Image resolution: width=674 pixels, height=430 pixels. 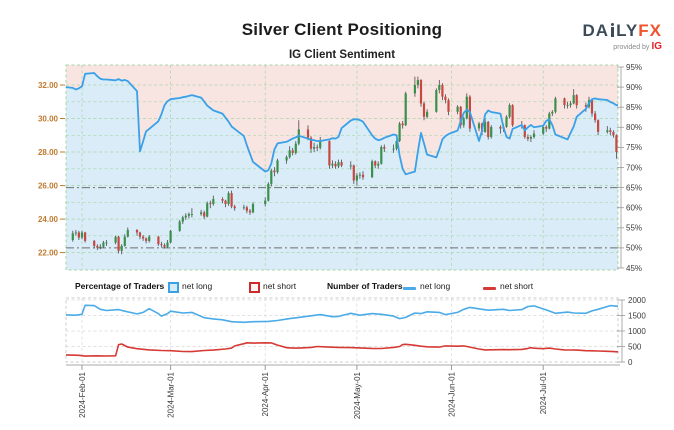 What do you see at coordinates (634, 127) in the screenshot?
I see `svg-text: 80%` at bounding box center [634, 127].